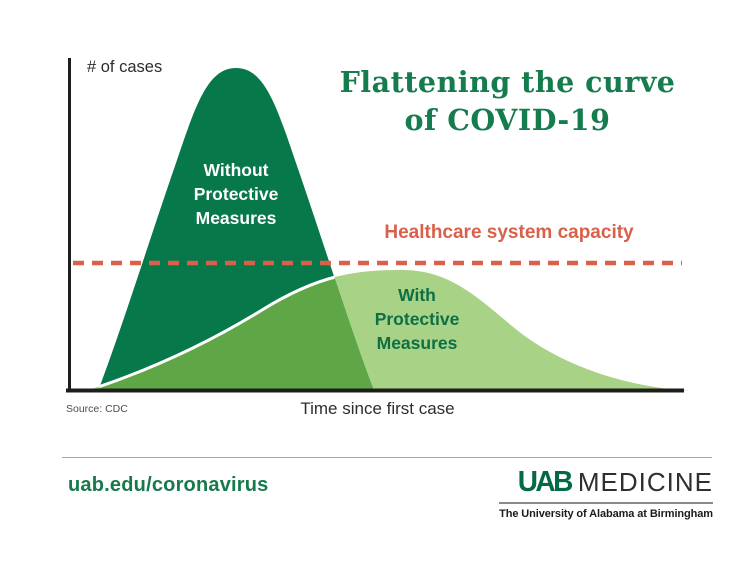 The width and height of the screenshot is (750, 580). What do you see at coordinates (387, 457) in the screenshot?
I see `footer-divider` at bounding box center [387, 457].